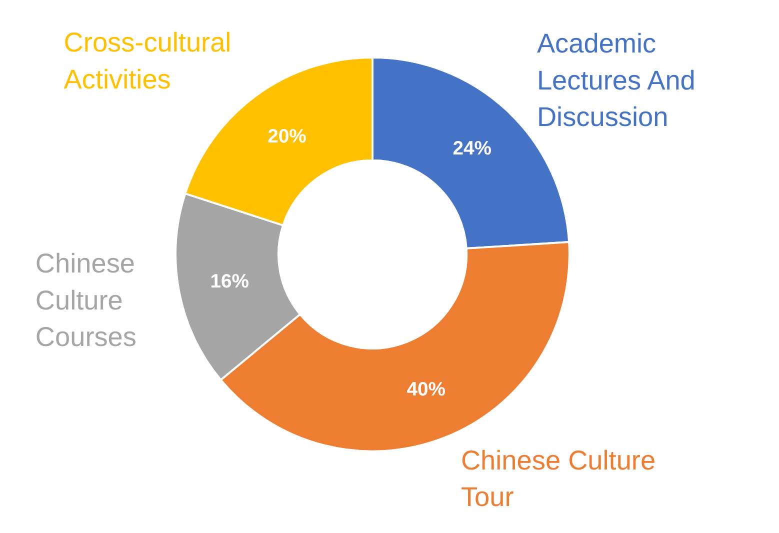 This screenshot has width=779, height=533. What do you see at coordinates (558, 478) in the screenshot?
I see `slice-label: Chinese Culture Tour` at bounding box center [558, 478].